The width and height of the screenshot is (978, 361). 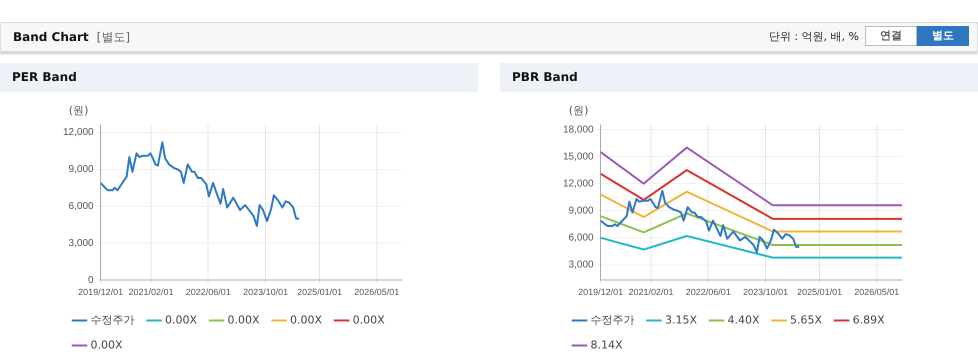 What do you see at coordinates (239, 77) in the screenshot?
I see `chart-title: PER Band` at bounding box center [239, 77].